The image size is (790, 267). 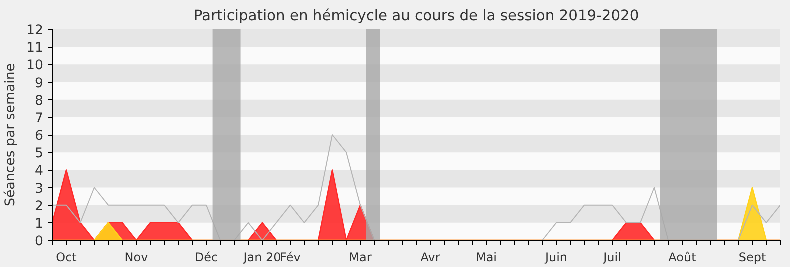 I want to click on y-tick-label: 9, so click(x=39, y=84).